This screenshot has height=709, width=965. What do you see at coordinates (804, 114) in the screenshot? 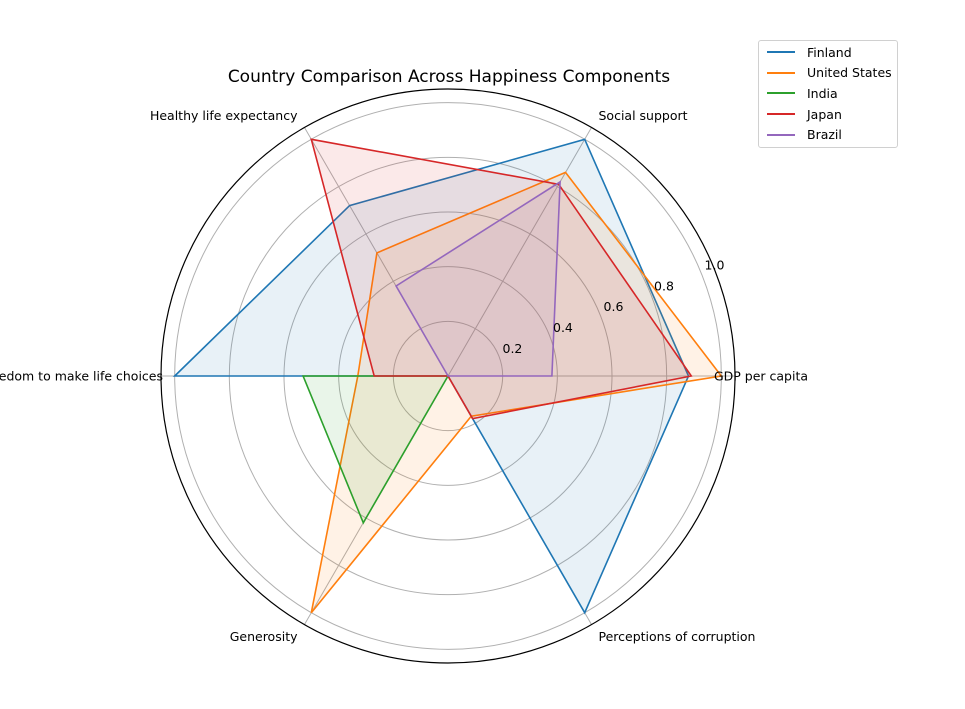
I see `legend-item: Japan` at bounding box center [804, 114].